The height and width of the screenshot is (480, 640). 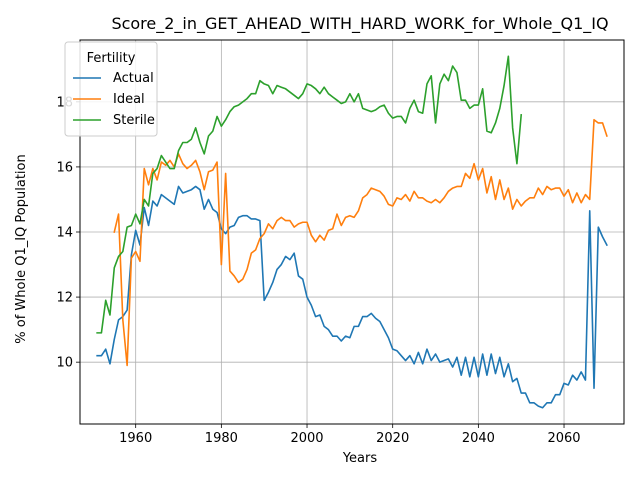 What do you see at coordinates (64, 167) in the screenshot?
I see `y-tick-label: 16` at bounding box center [64, 167].